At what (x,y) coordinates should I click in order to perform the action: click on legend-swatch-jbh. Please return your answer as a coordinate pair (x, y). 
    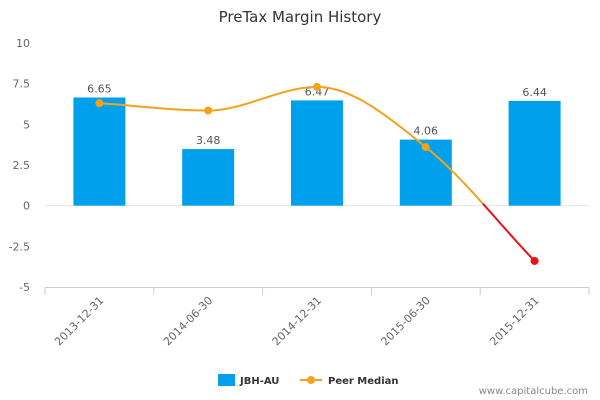
    Looking at the image, I should click on (226, 380).